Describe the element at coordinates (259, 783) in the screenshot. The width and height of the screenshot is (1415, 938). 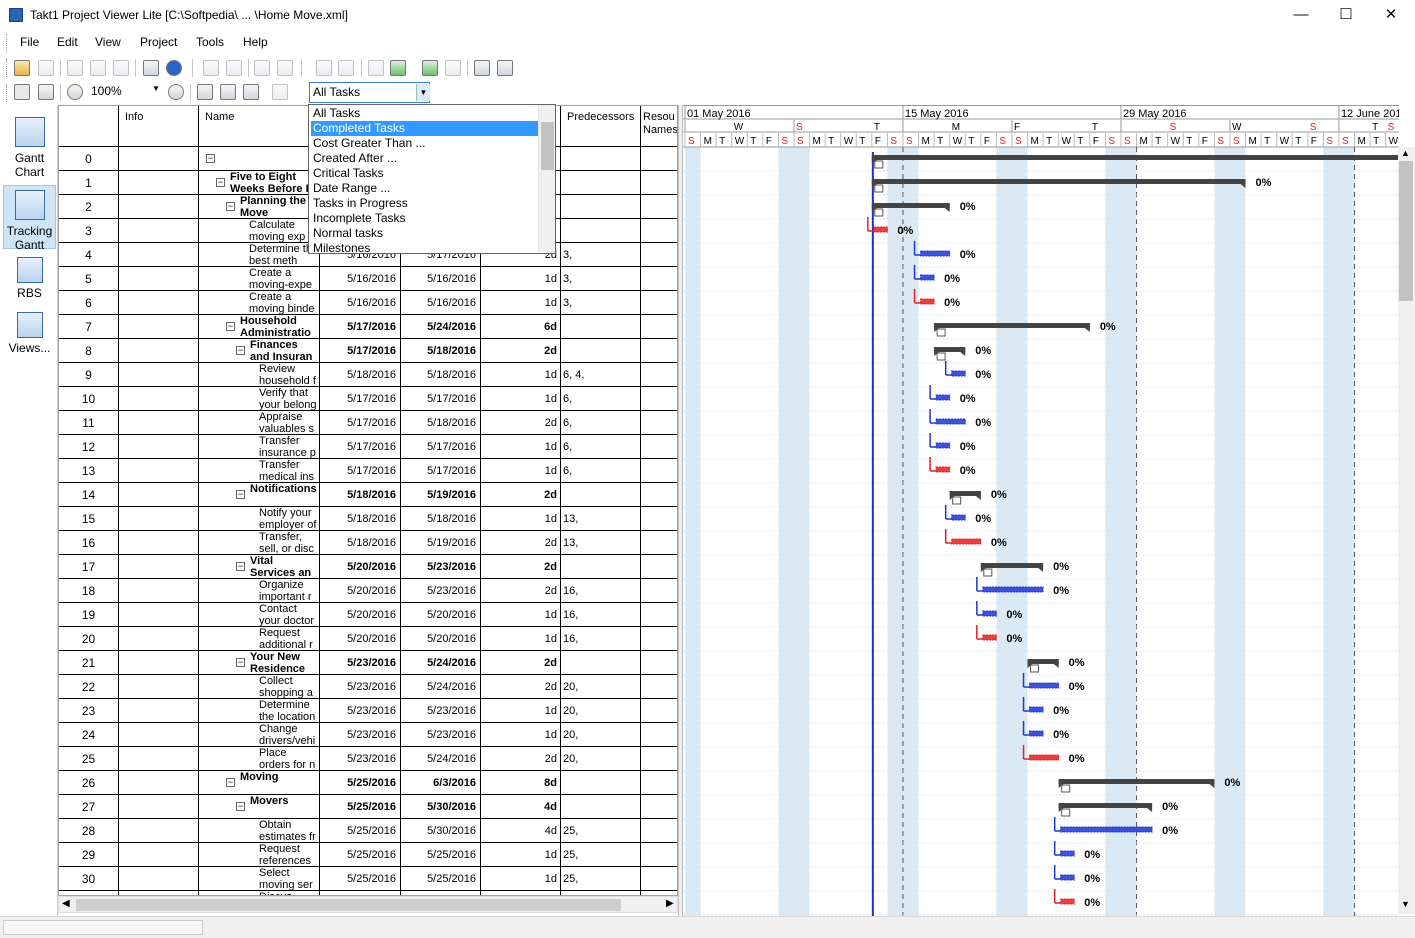
I see `row-name-cell: − Moving` at that location.